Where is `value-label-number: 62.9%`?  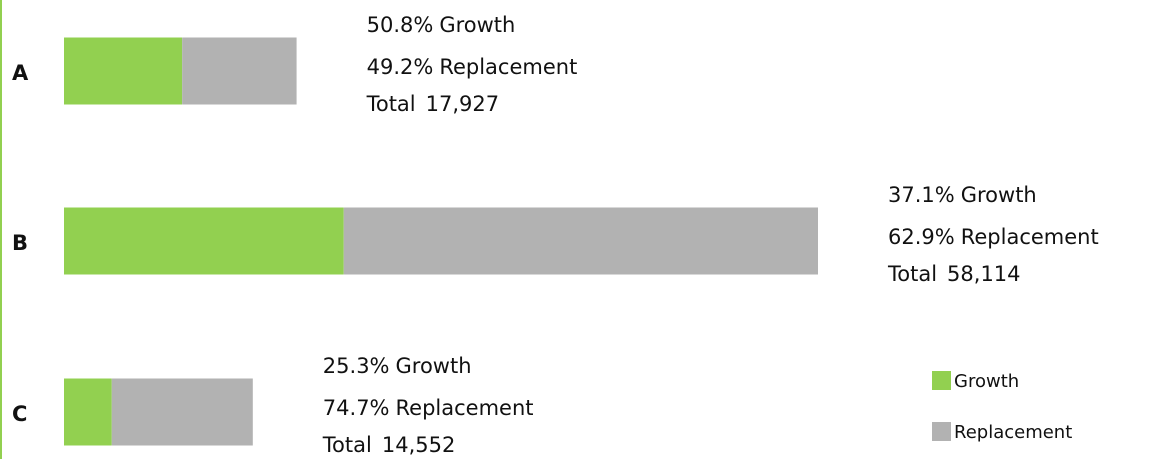 value-label-number: 62.9% is located at coordinates (921, 237).